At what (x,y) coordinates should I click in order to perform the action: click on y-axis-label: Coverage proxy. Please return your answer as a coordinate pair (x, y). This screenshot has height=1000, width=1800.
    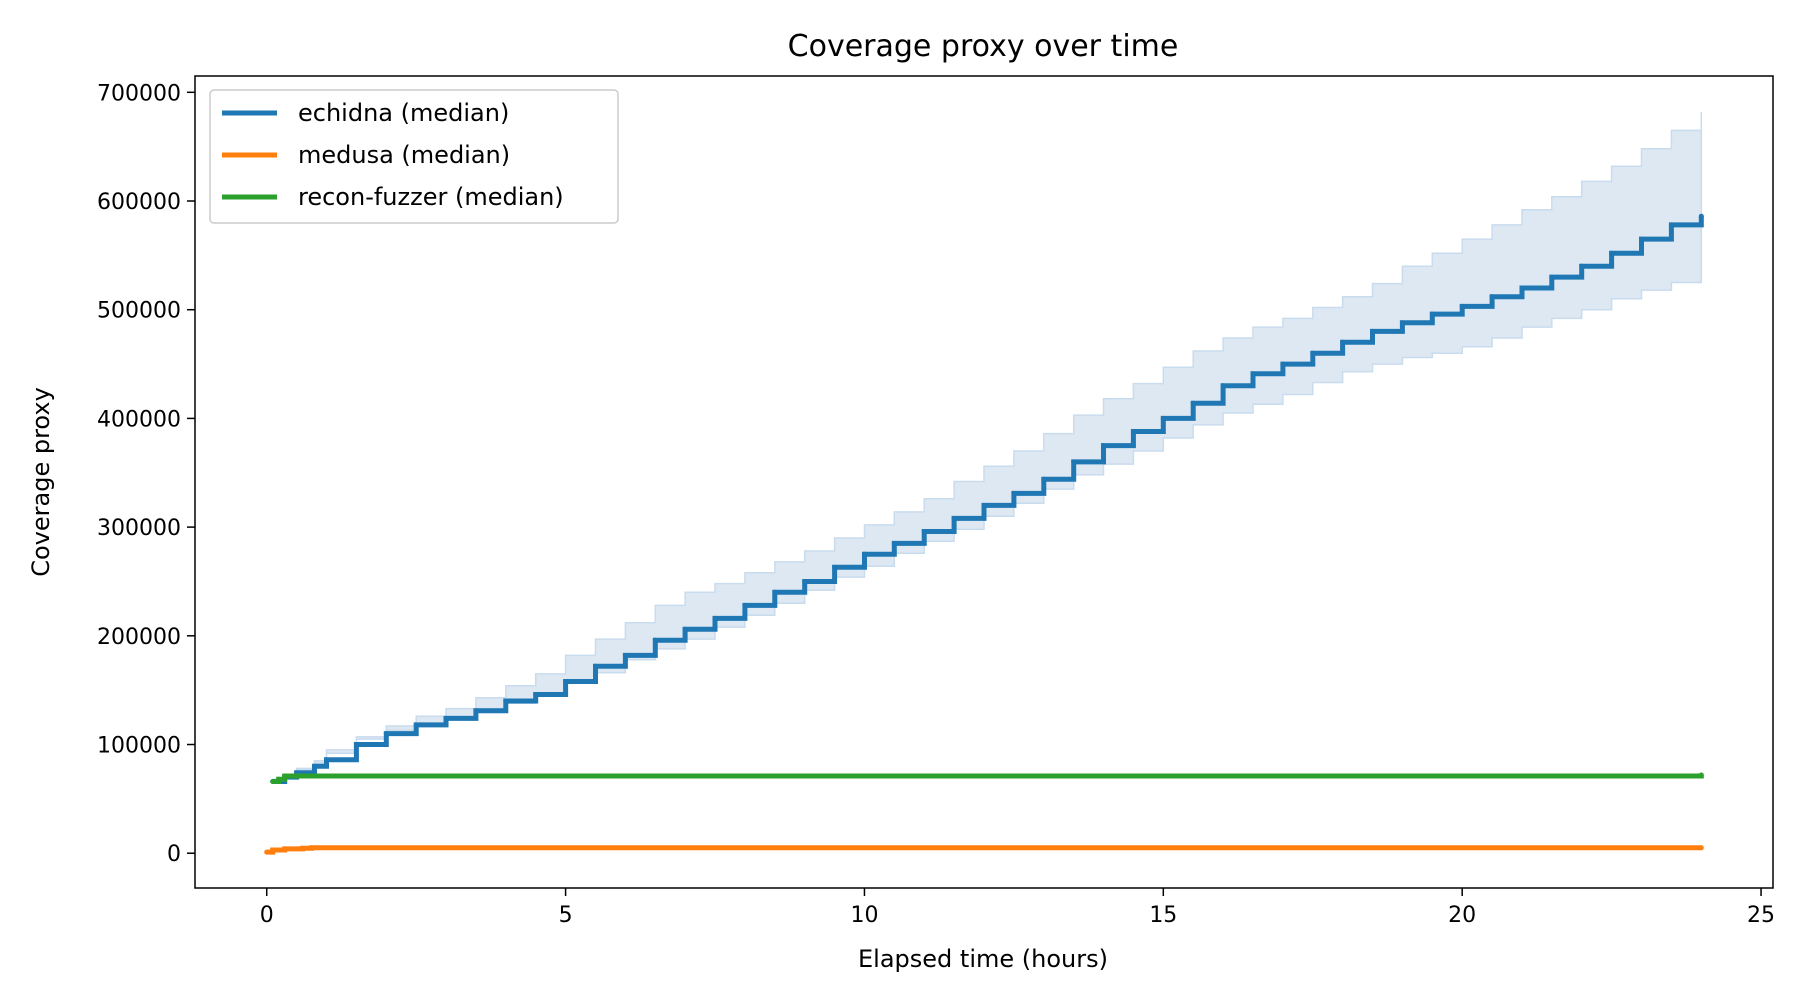
    Looking at the image, I should click on (41, 482).